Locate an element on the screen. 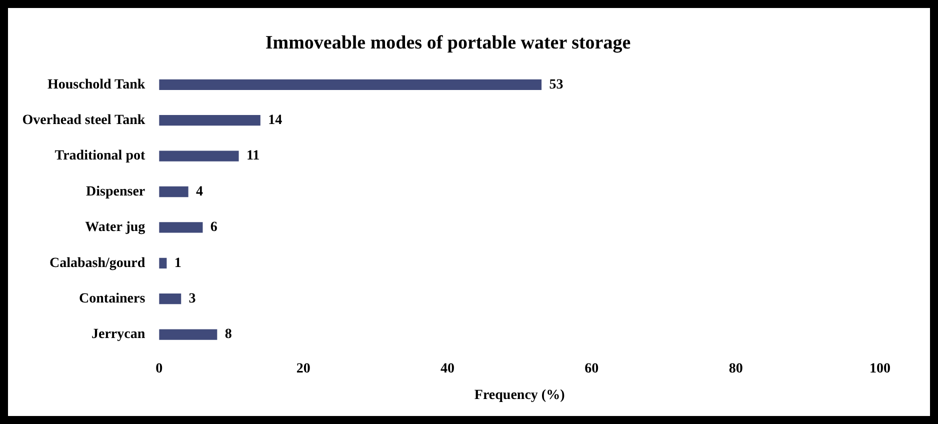 The height and width of the screenshot is (424, 938). chart-title: Immoveable modes of portable water storage is located at coordinates (448, 43).